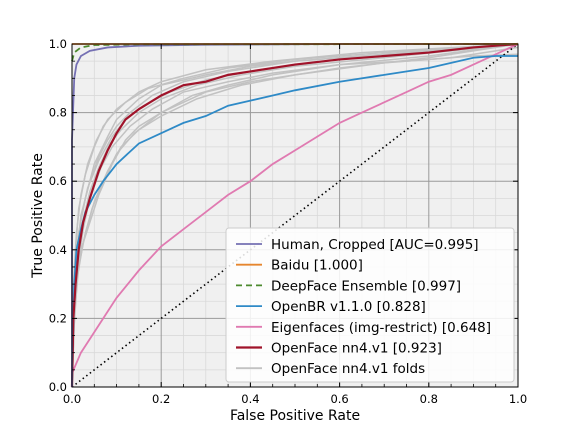  I want to click on x-tick-label: 0.0, so click(72, 399).